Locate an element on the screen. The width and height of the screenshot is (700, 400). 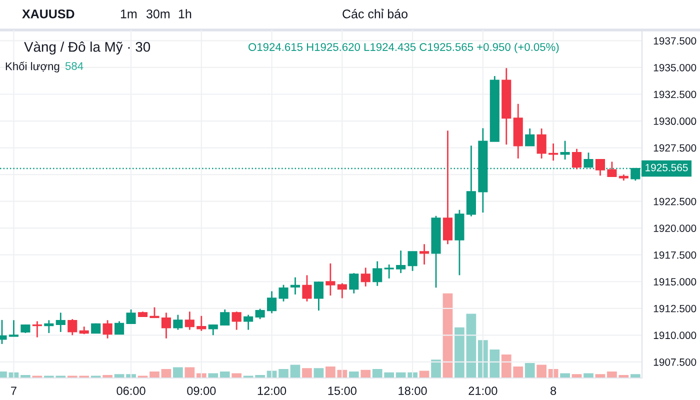
y-tick-label: 1912.500 is located at coordinates (675, 308).